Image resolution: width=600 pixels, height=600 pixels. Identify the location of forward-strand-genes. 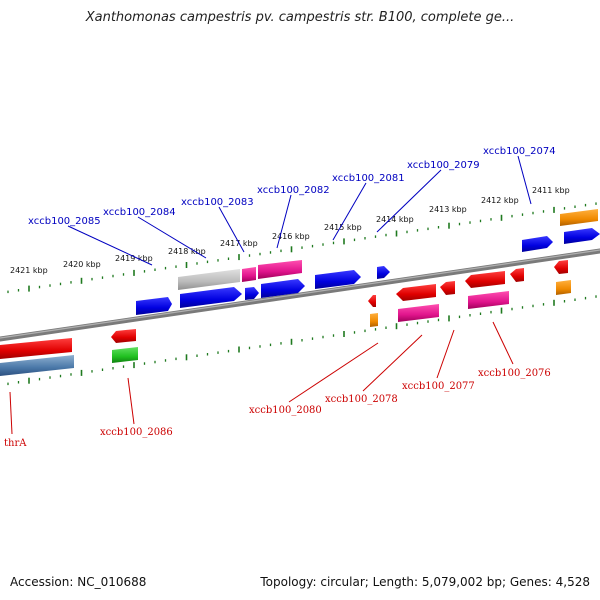
(368, 262).